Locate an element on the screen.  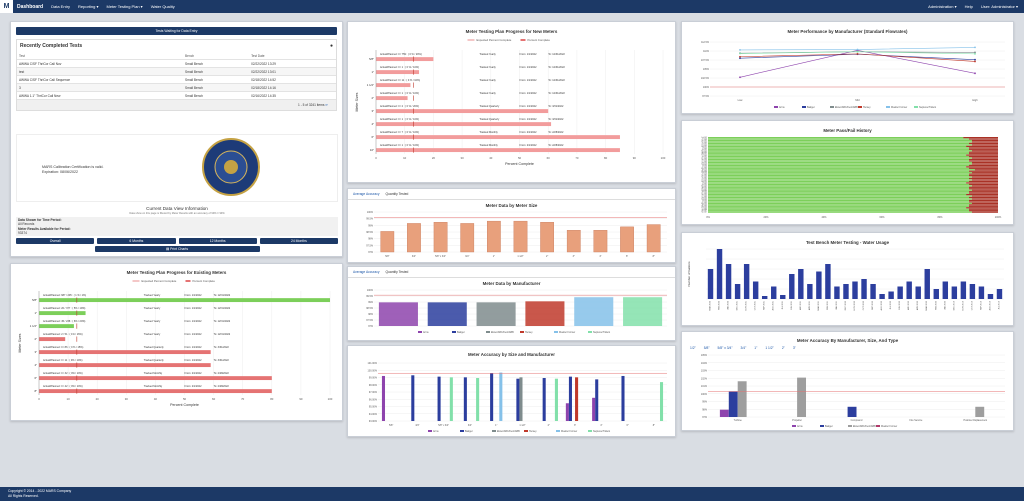
size-tab: 5/8" is located at coordinates (706, 348).